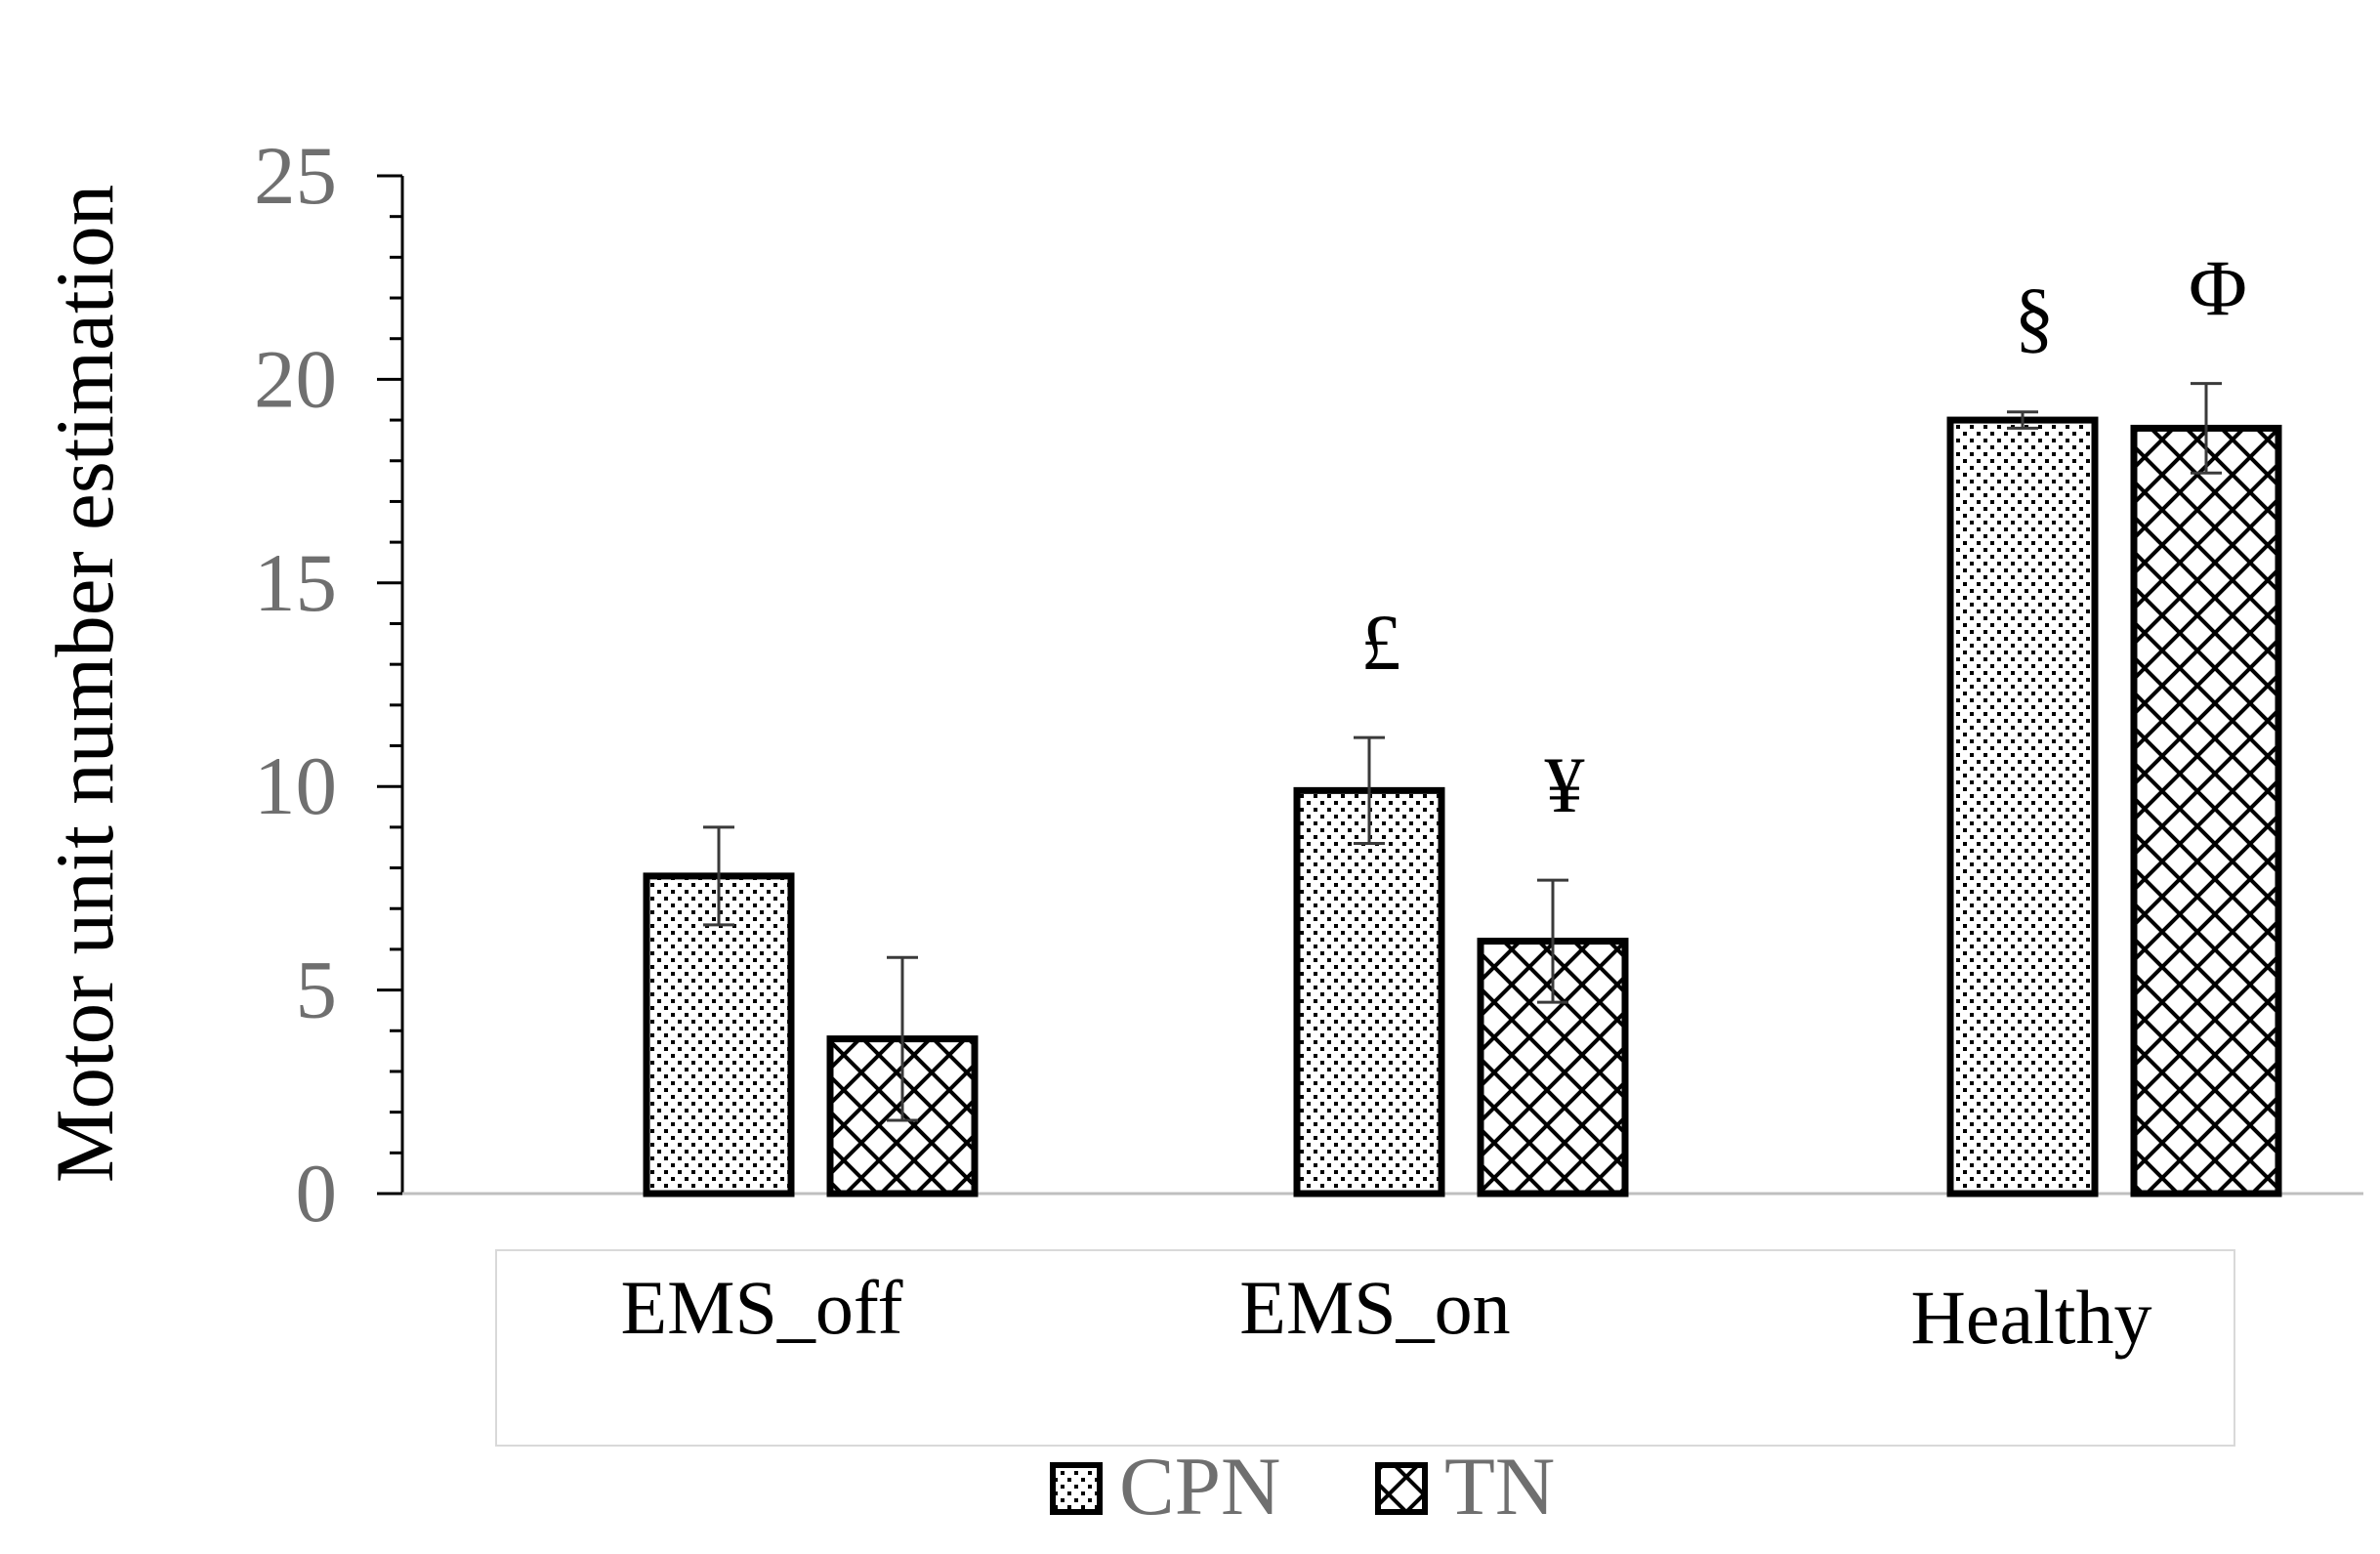 Image resolution: width=2380 pixels, height=1554 pixels. I want to click on y-axis-title: Motor unit number estimation, so click(85, 684).